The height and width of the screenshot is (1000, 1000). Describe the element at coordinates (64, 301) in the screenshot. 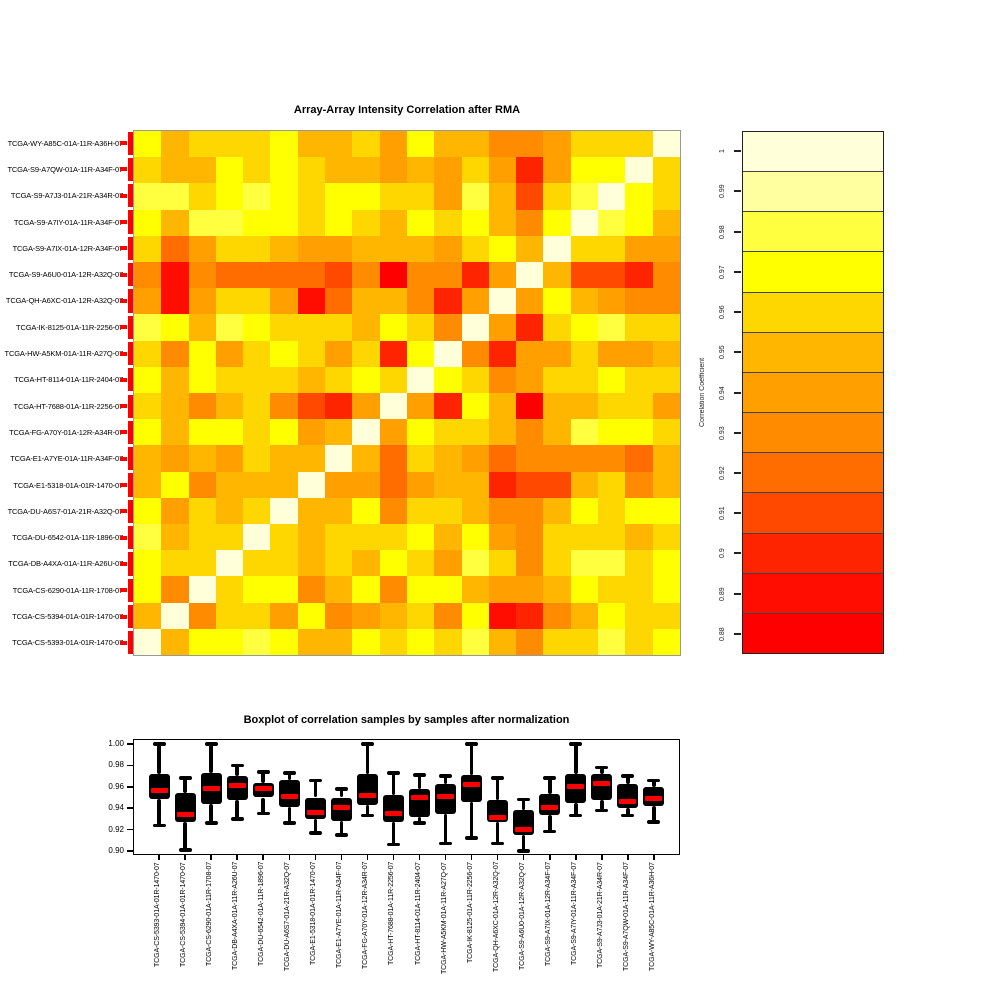

I see `row-label: TCGA-QH-A6XC-01A-12R-A32Q-07` at that location.